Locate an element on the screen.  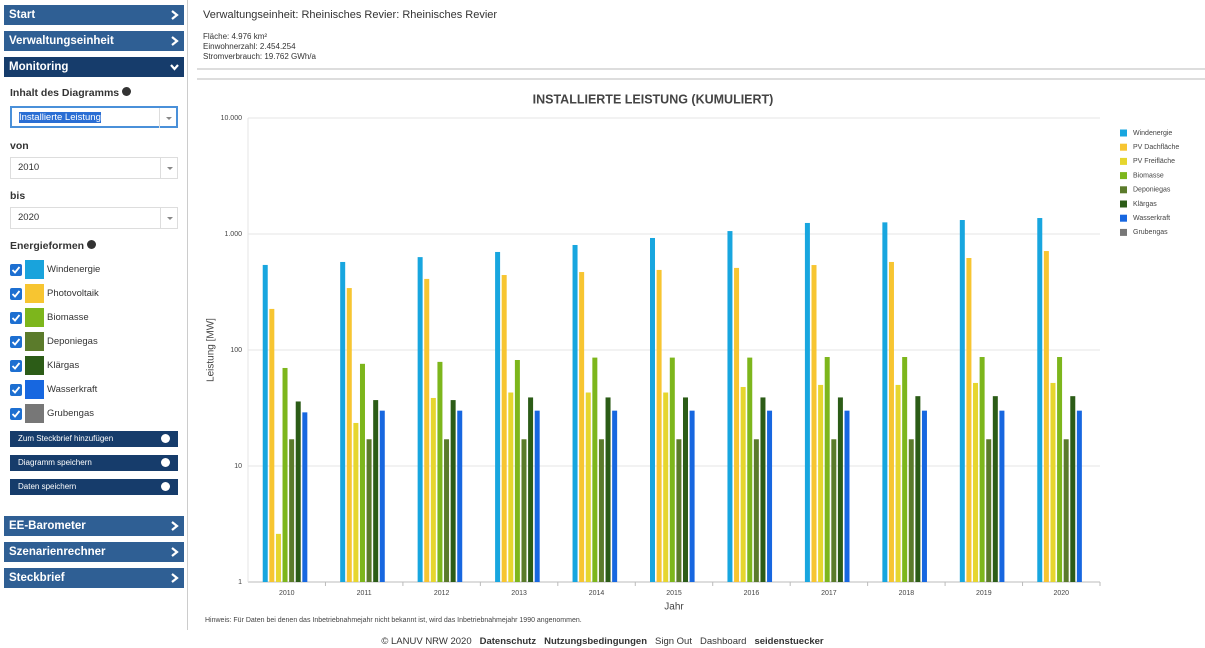
x-tick-label: 2019 is located at coordinates (984, 593).